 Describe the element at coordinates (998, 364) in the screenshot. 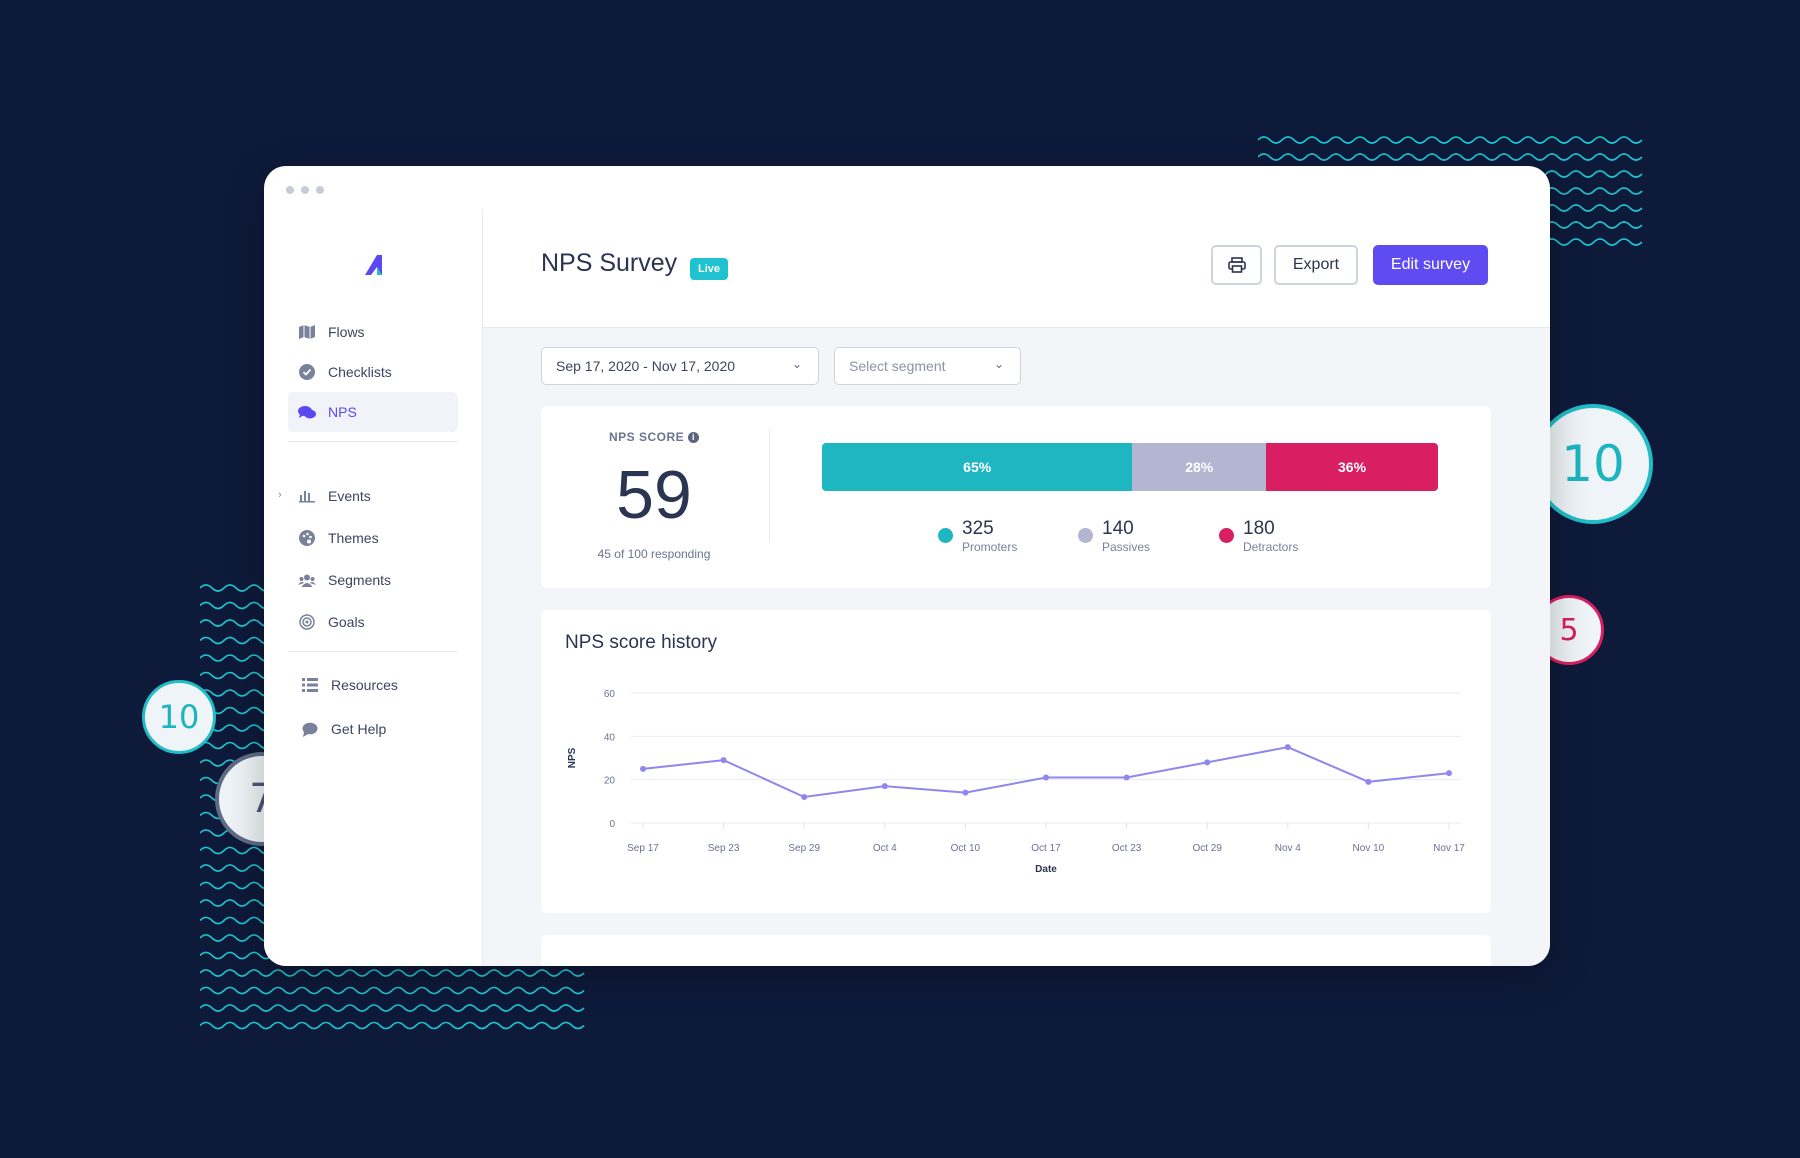

I see `chevron-down-icon: ⌄` at that location.